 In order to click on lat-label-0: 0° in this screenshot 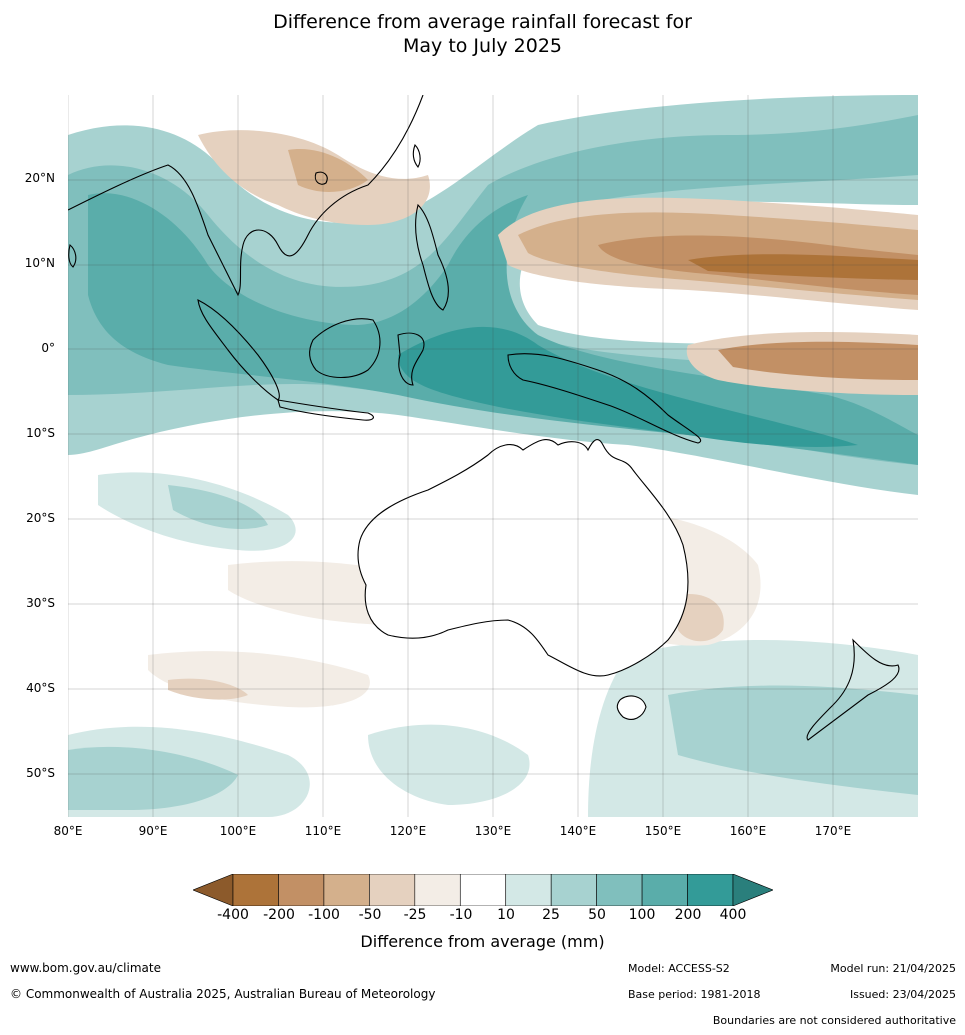, I will do `click(48, 348)`.